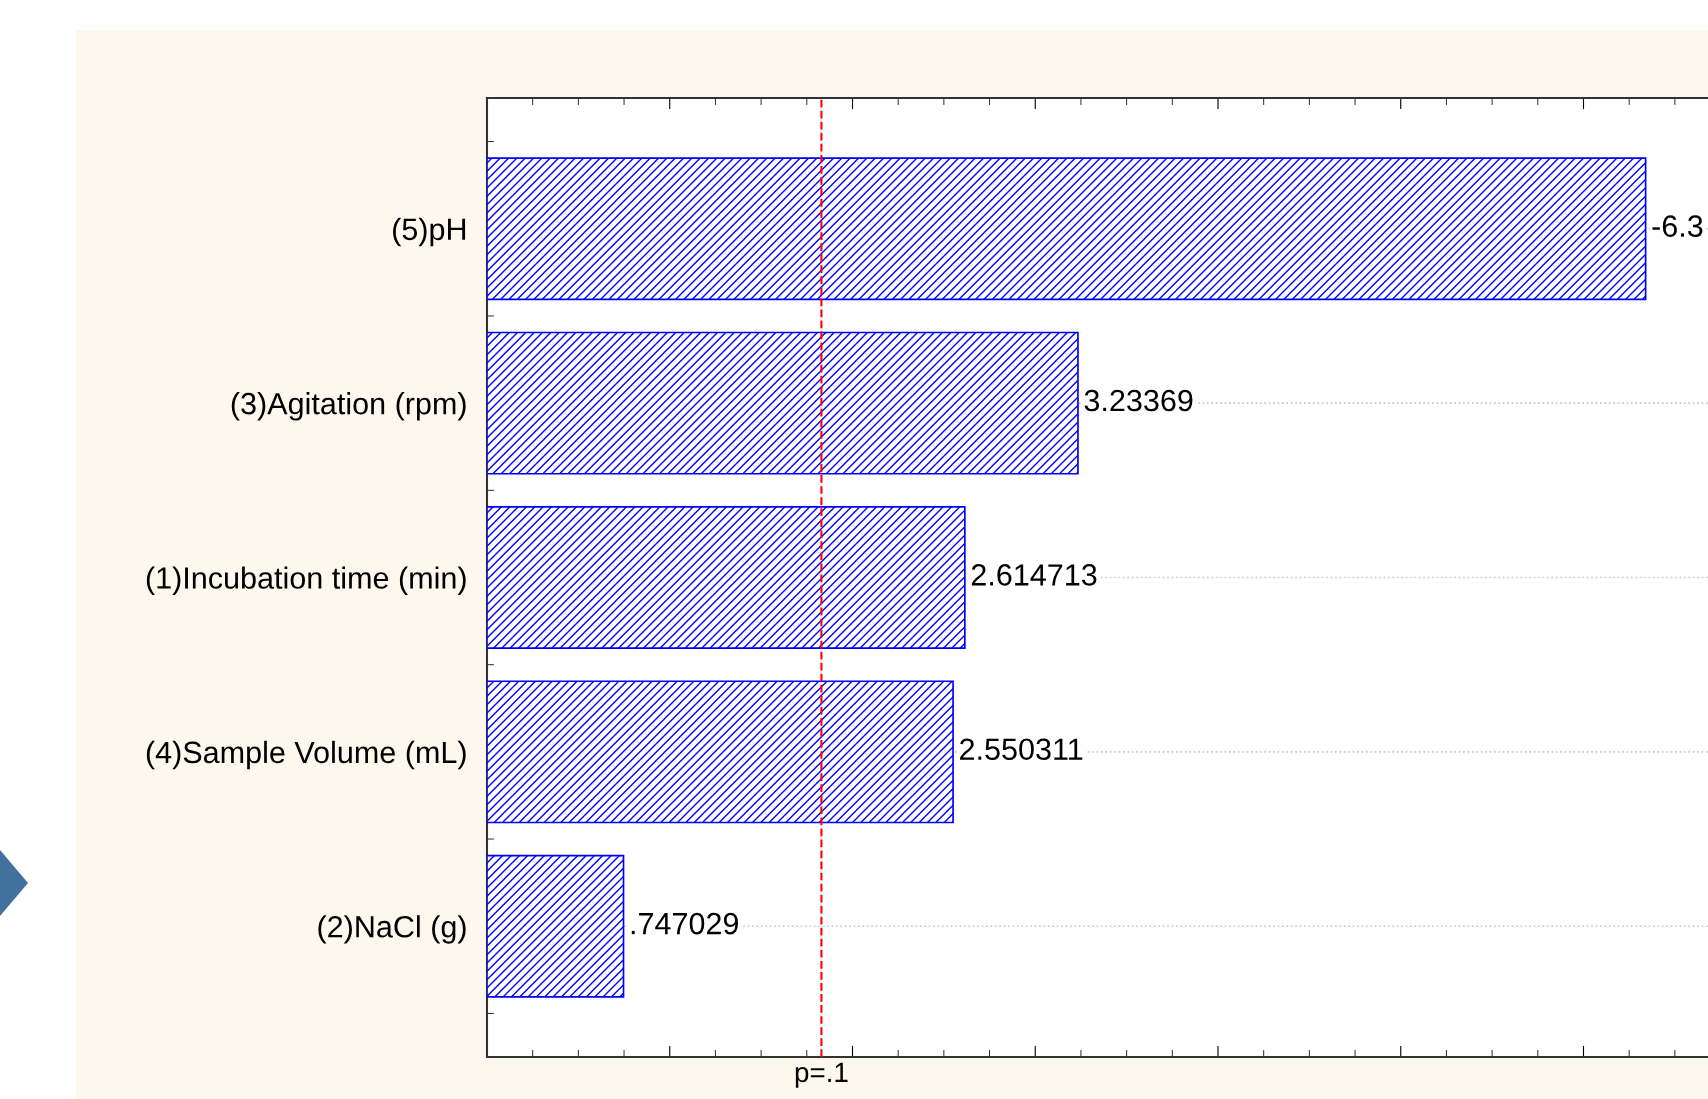 The image size is (1708, 1099). I want to click on annotation: -6.3, so click(1677, 226).